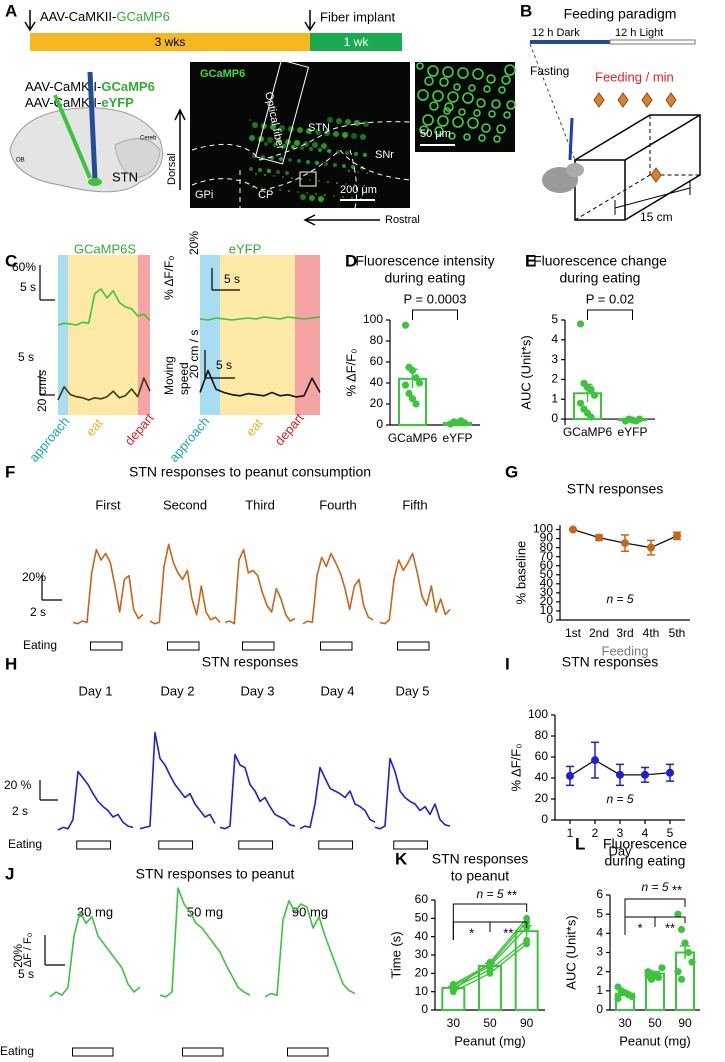  I want to click on panel-letter: I, so click(507, 663).